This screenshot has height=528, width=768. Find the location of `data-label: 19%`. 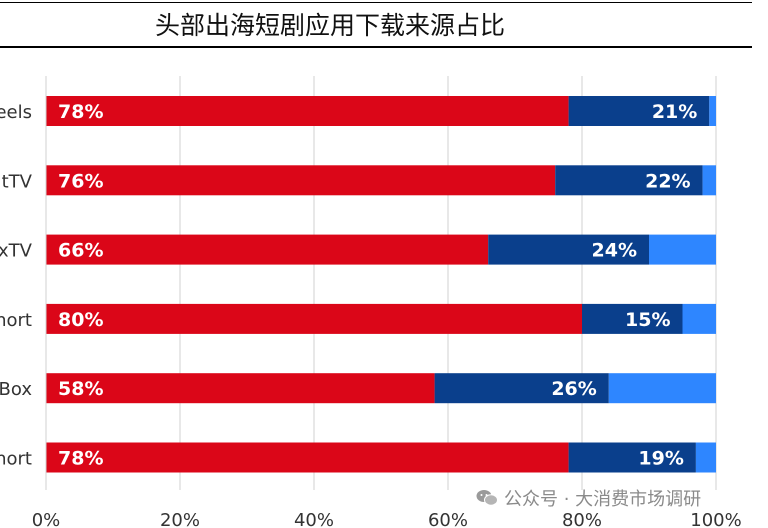

data-label: 19% is located at coordinates (660, 459).